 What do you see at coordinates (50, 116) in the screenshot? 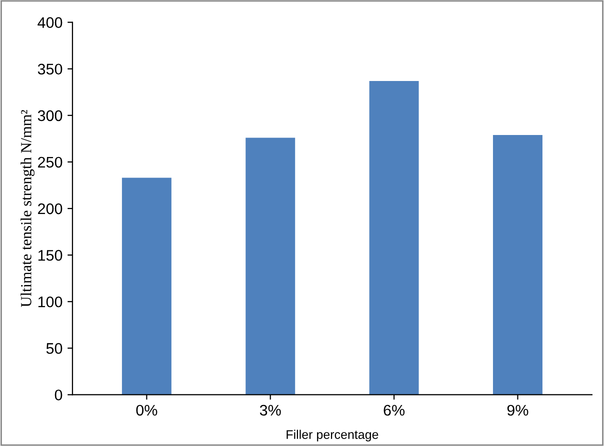
I see `y-tick-label: 300` at bounding box center [50, 116].